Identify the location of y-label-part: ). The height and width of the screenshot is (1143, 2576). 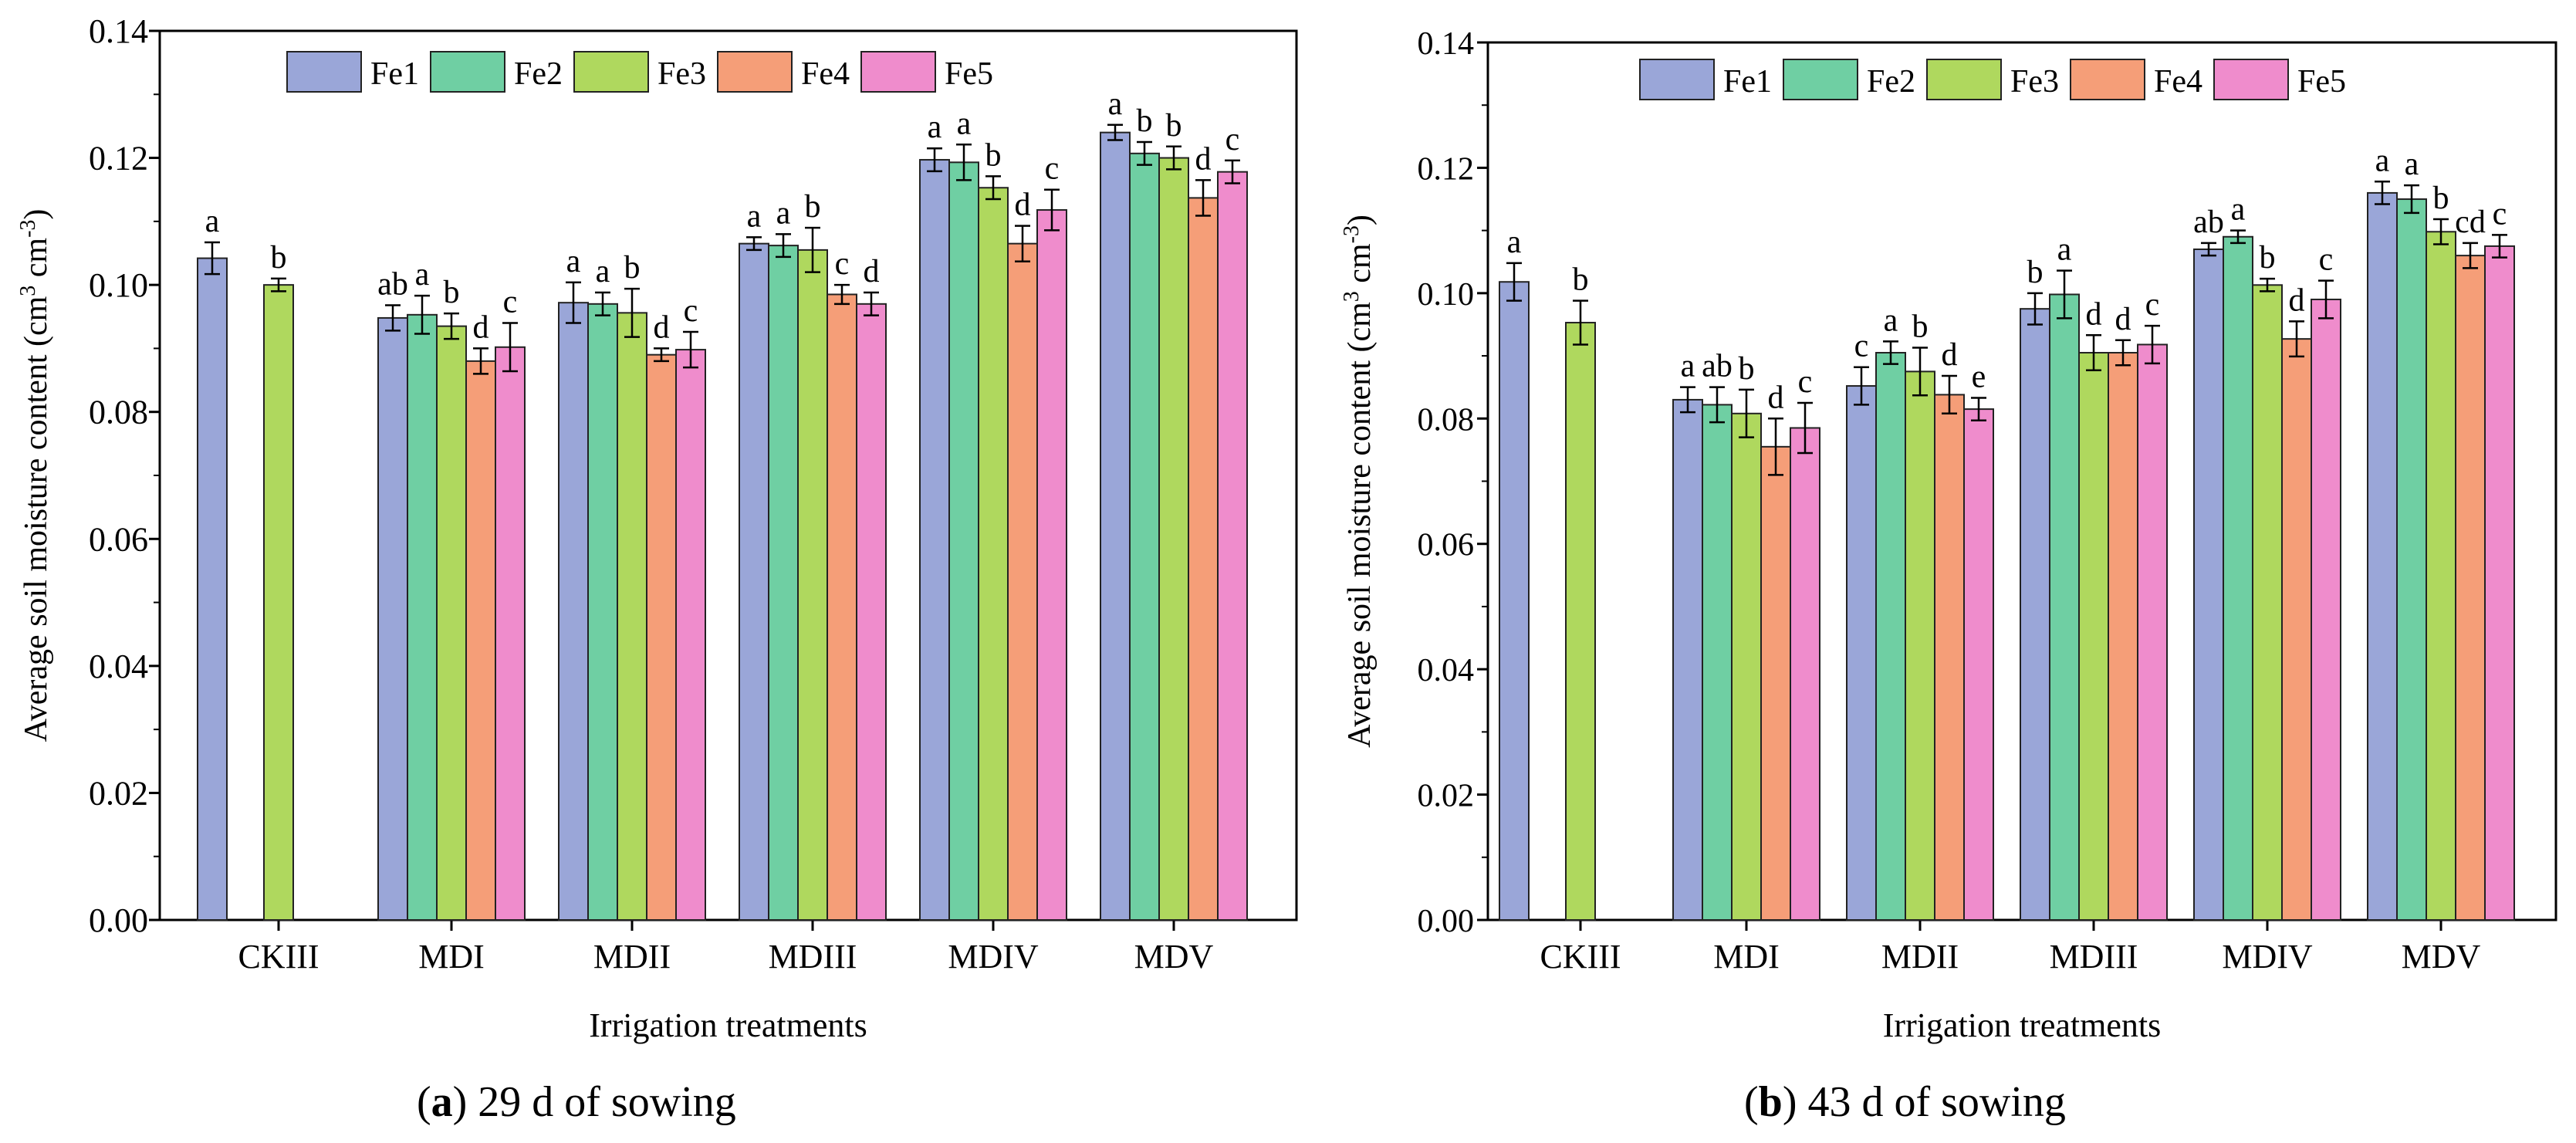
(36, 215).